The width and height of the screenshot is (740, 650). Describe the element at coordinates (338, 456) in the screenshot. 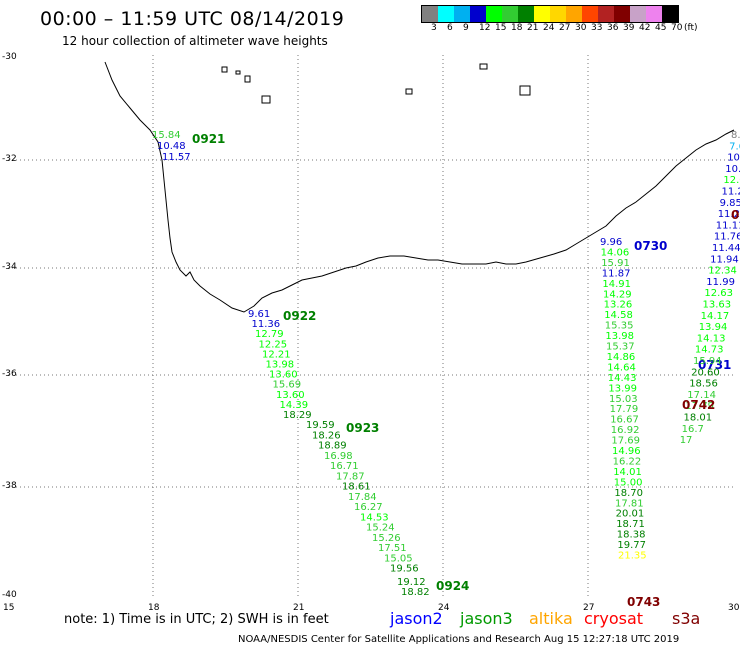

I see `wave-height-value: 16.98` at that location.